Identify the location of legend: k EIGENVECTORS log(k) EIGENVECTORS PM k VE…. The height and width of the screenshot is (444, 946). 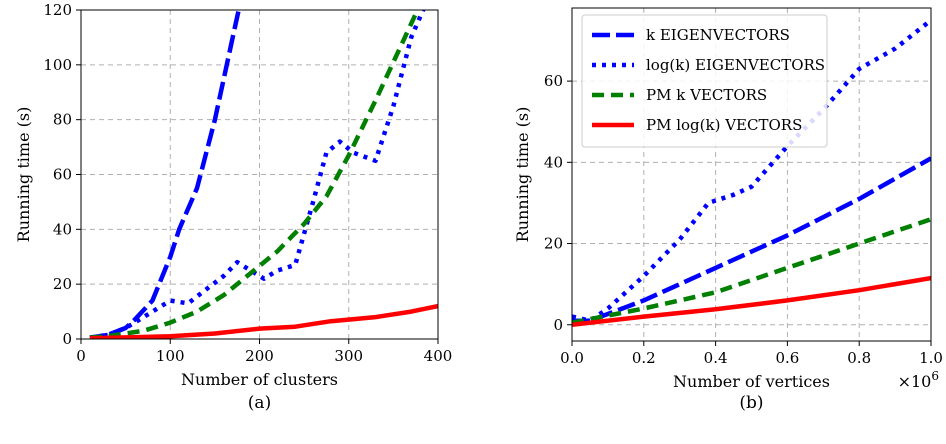
(704, 81).